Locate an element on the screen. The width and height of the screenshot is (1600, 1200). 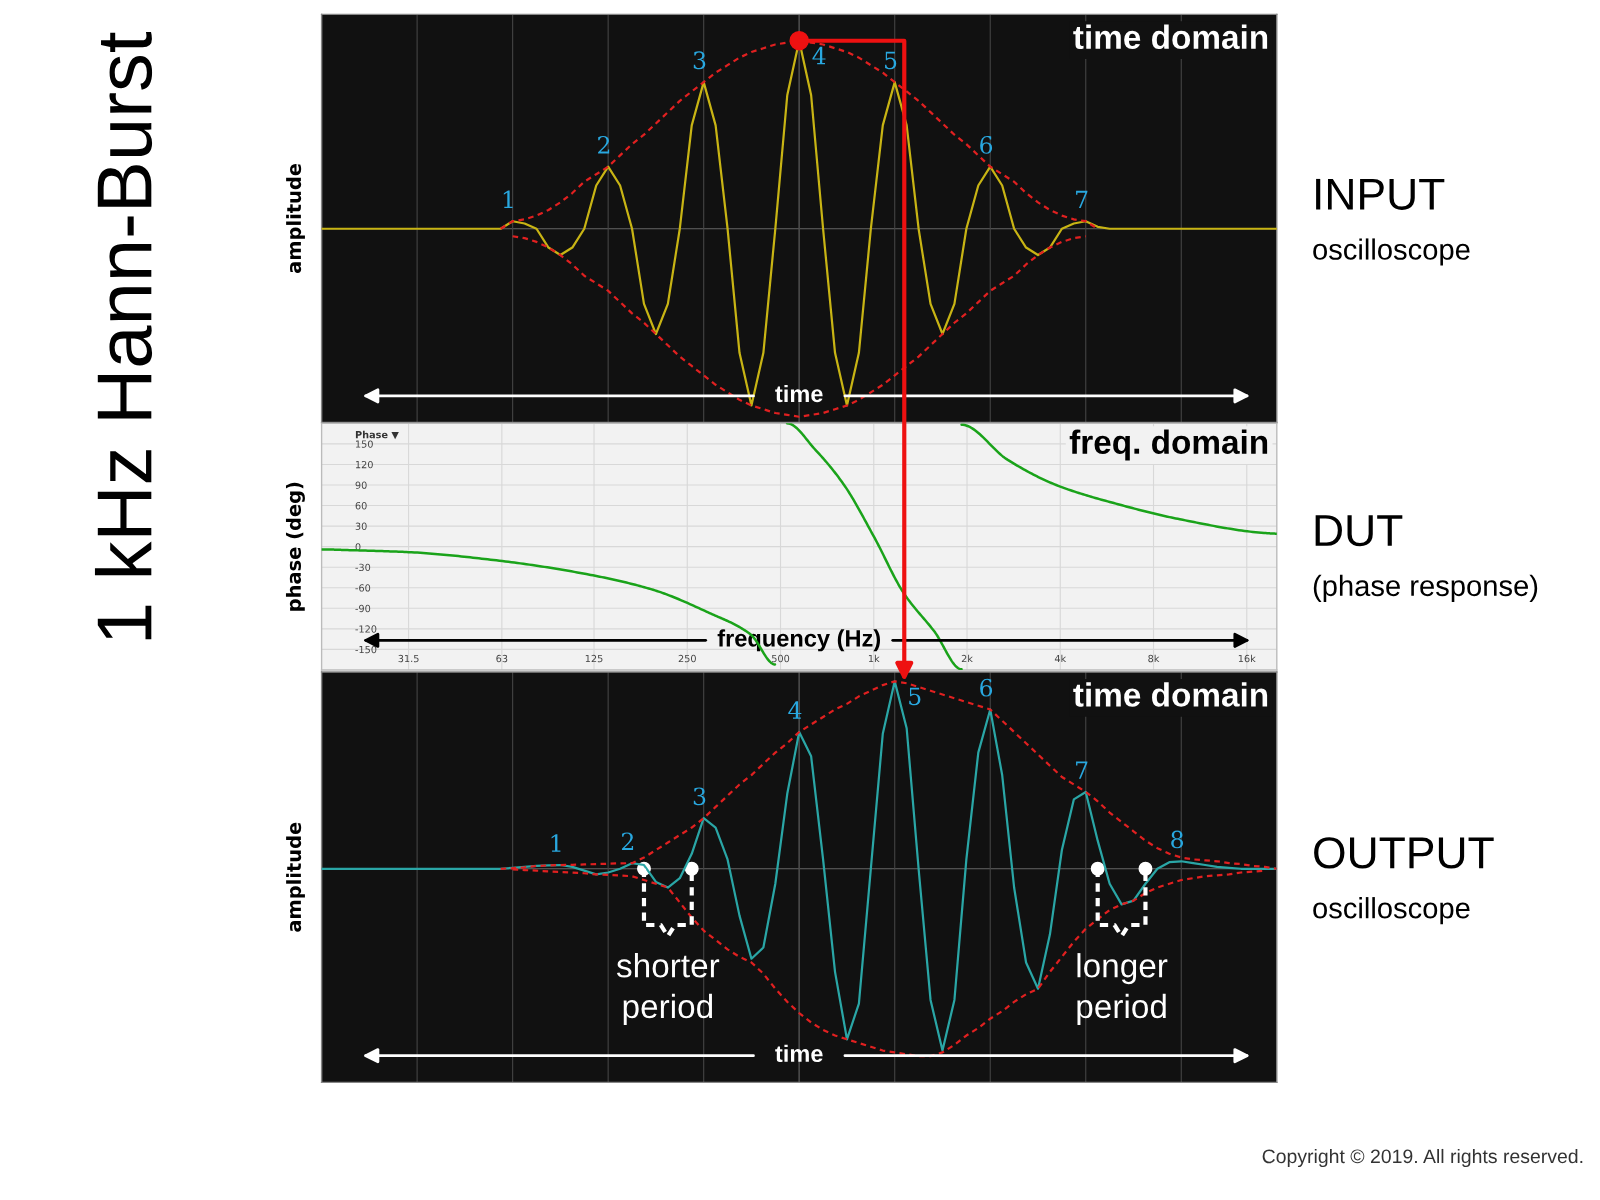
x-tick-label: 1k is located at coordinates (874, 658).